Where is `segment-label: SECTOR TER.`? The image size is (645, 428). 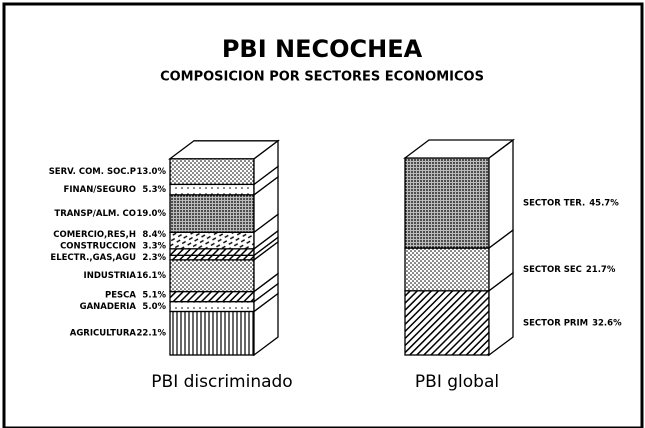
segment-label: SECTOR TER. is located at coordinates (554, 204).